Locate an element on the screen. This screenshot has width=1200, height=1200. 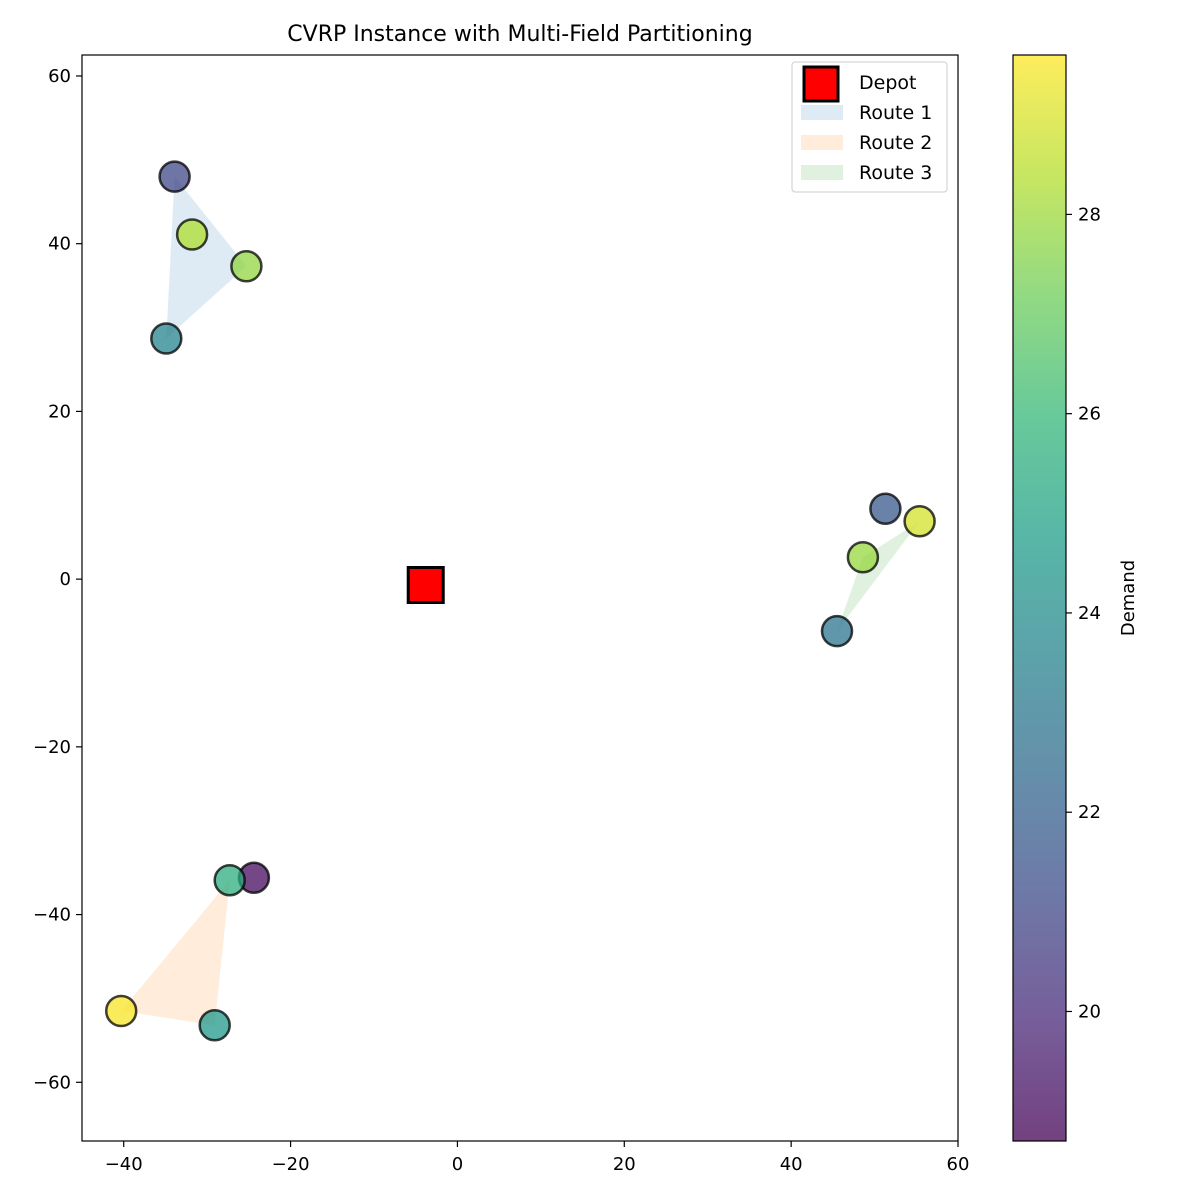
x-tick-label: 0 is located at coordinates (457, 1164).